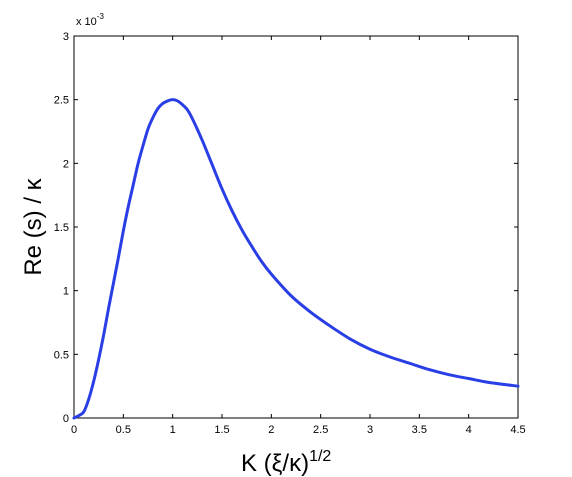 Image resolution: width=572 pixels, height=477 pixels. What do you see at coordinates (66, 419) in the screenshot?
I see `y-tick-label: 0` at bounding box center [66, 419].